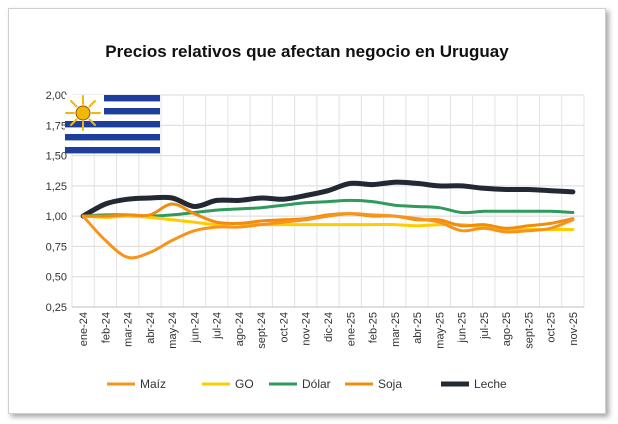  I want to click on x-tick-label: jul-25, so click(485, 326).